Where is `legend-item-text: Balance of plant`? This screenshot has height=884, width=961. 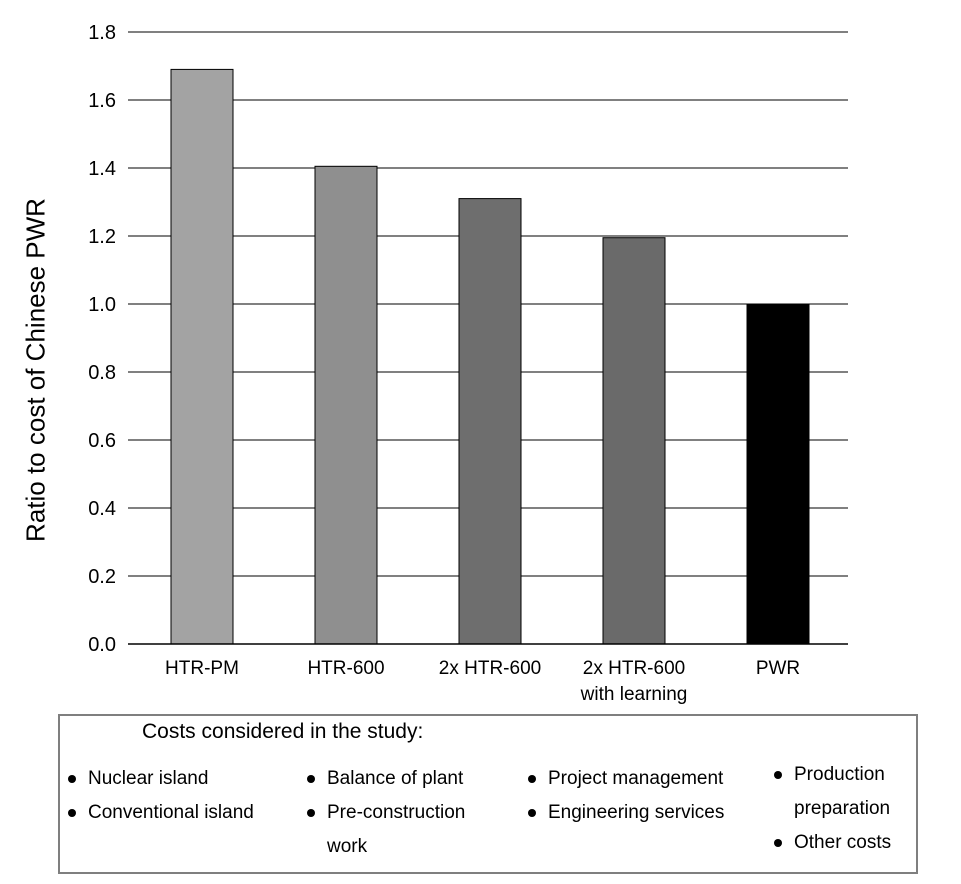
legend-item-text: Balance of plant is located at coordinates (395, 778).